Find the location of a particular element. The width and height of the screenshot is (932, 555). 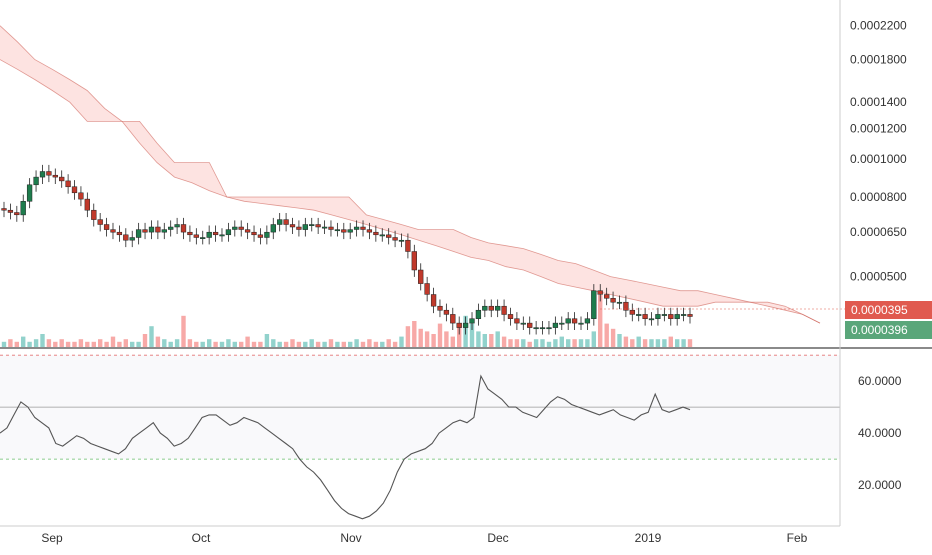

x-tick-label: Sep is located at coordinates (52, 538).